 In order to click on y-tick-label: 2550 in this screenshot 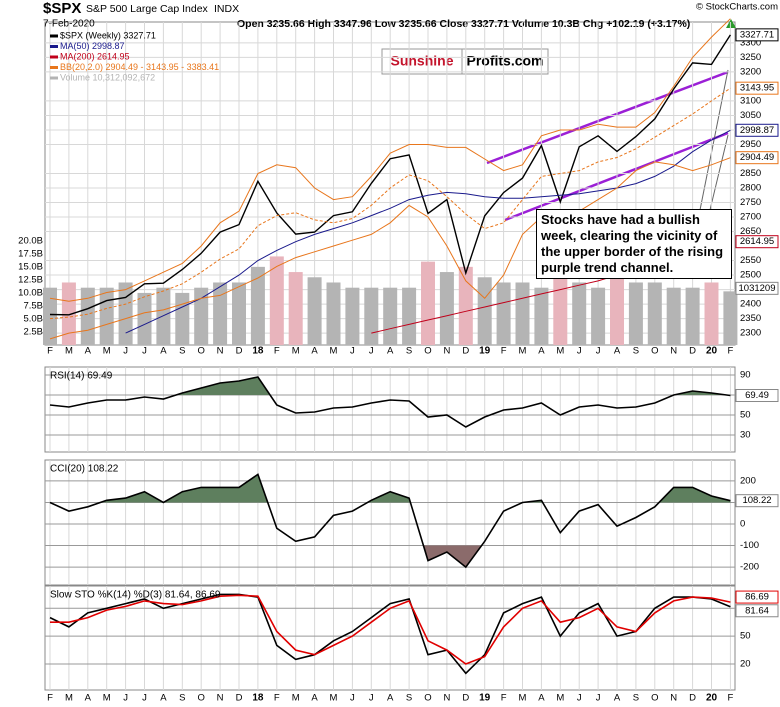, I will do `click(750, 260)`.